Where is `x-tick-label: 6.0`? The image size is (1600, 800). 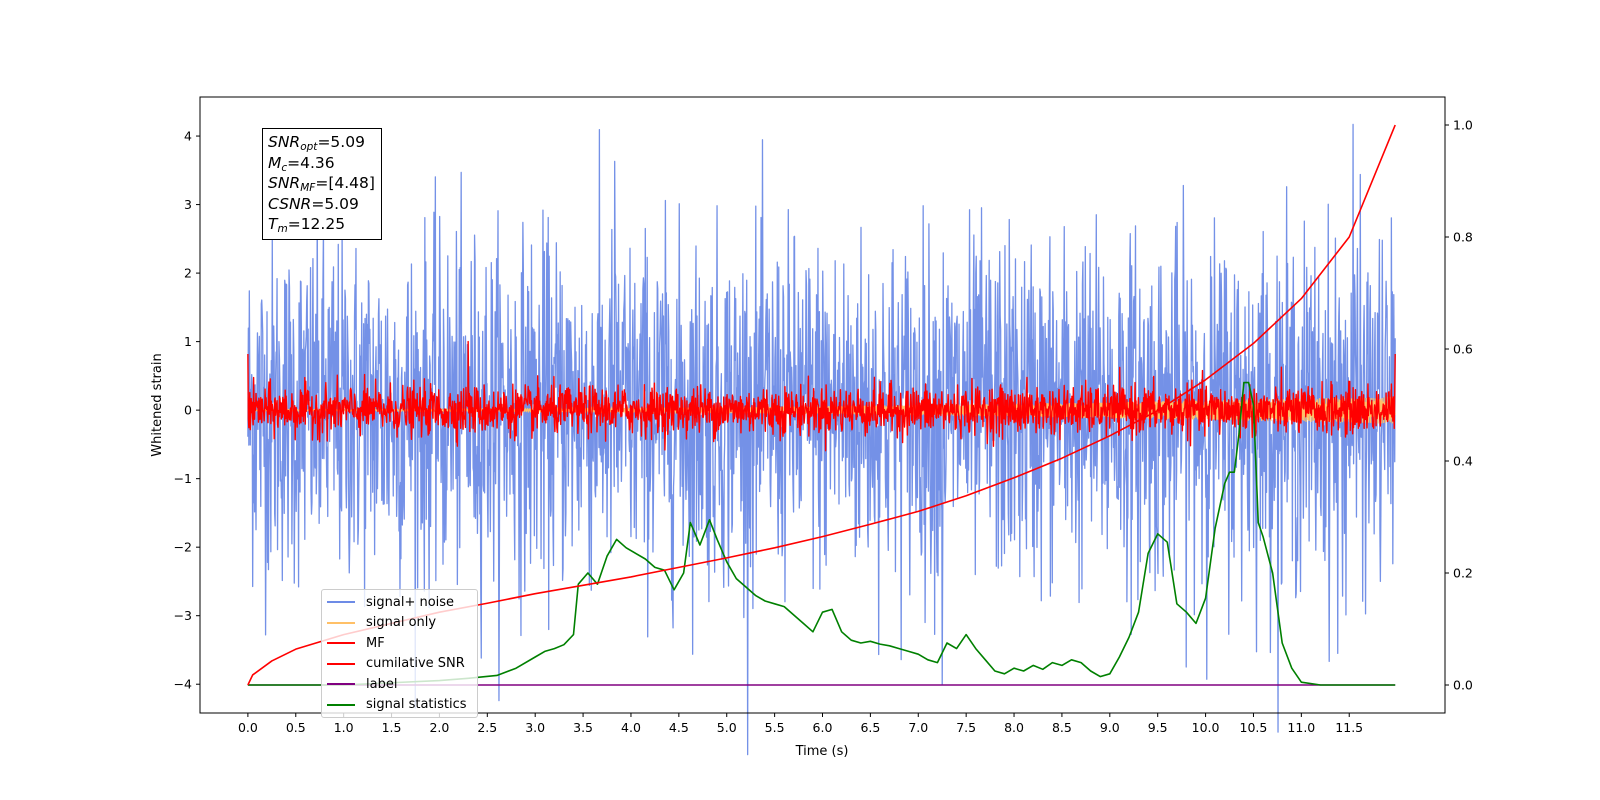 x-tick-label: 6.0 is located at coordinates (823, 727).